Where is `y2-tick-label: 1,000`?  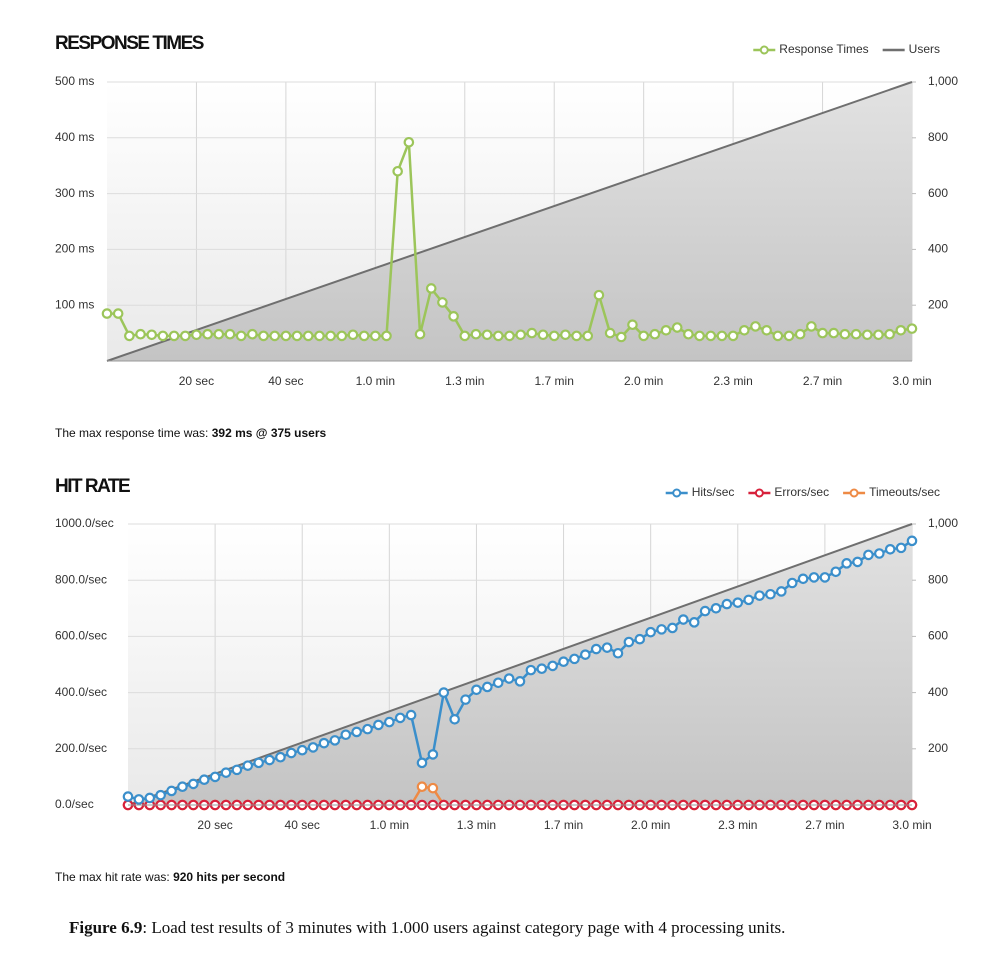
y2-tick-label: 1,000 is located at coordinates (943, 523).